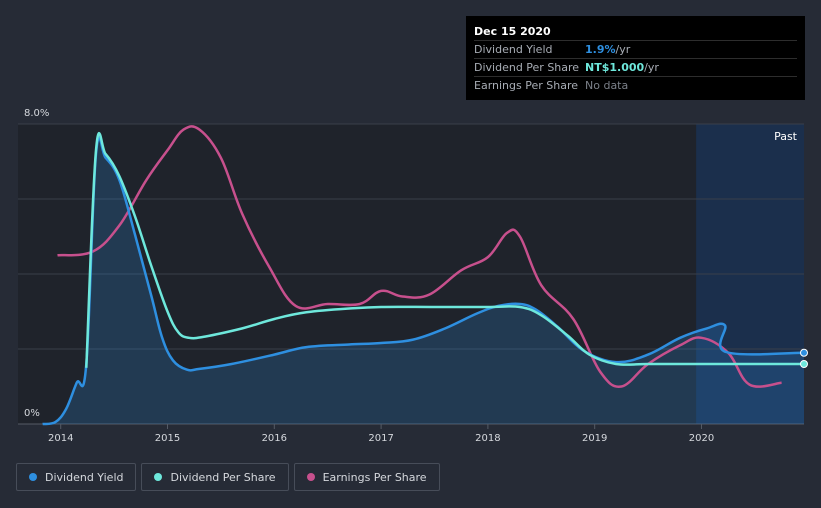  I want to click on tooltip-value: No data, so click(607, 85).